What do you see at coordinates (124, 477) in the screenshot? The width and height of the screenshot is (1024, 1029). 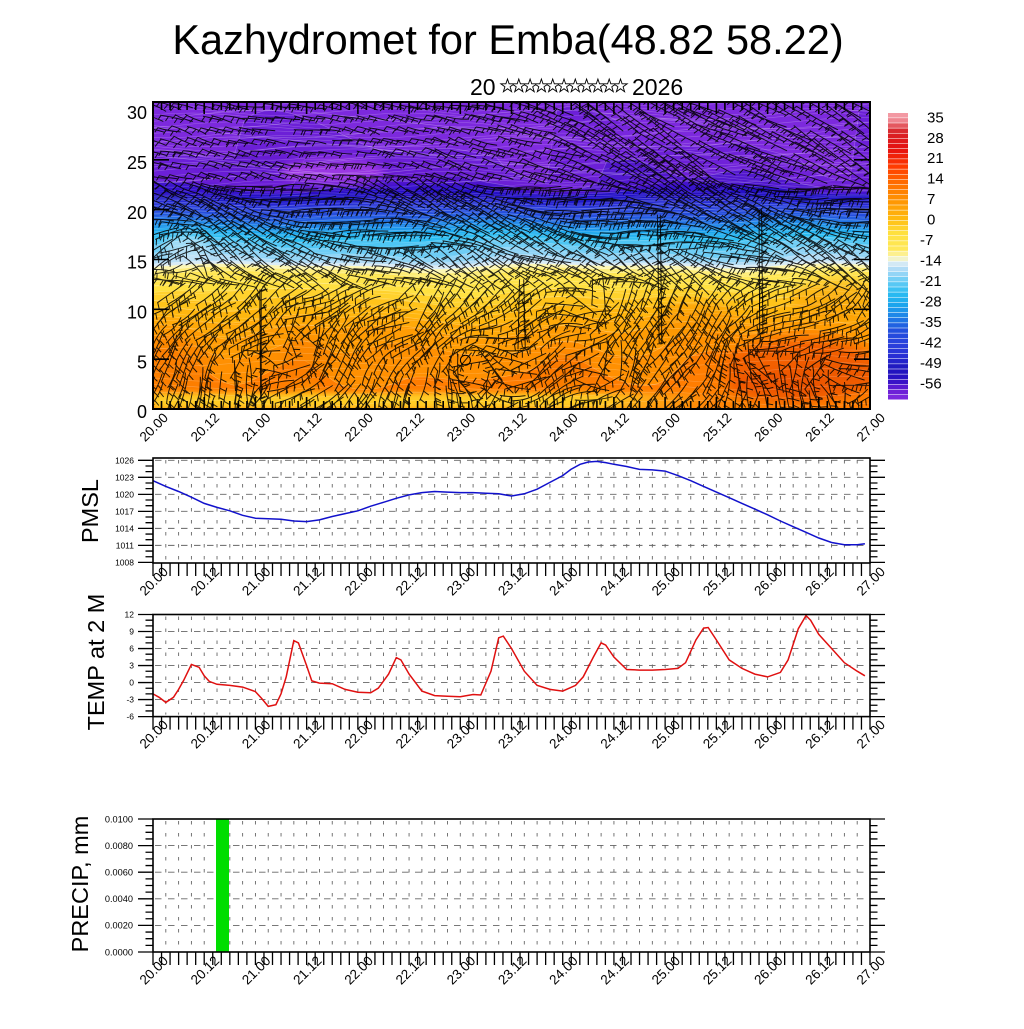 I see `svg-text: 1023` at bounding box center [124, 477].